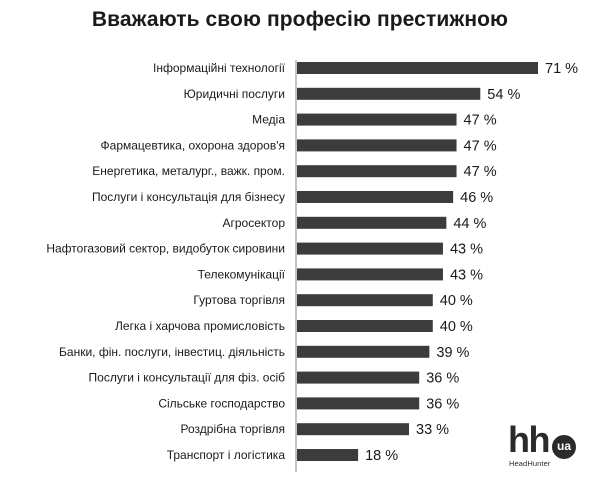 The image size is (600, 487). What do you see at coordinates (561, 69) in the screenshot?
I see `value-label: 71 %` at bounding box center [561, 69].